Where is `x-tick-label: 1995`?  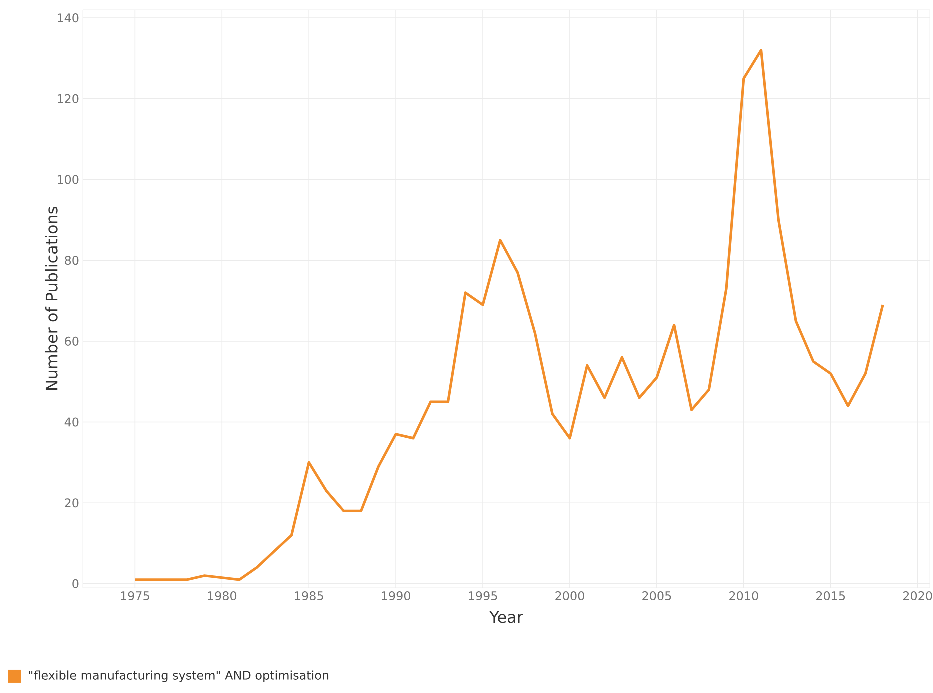
x-tick-label: 1995 is located at coordinates (483, 596).